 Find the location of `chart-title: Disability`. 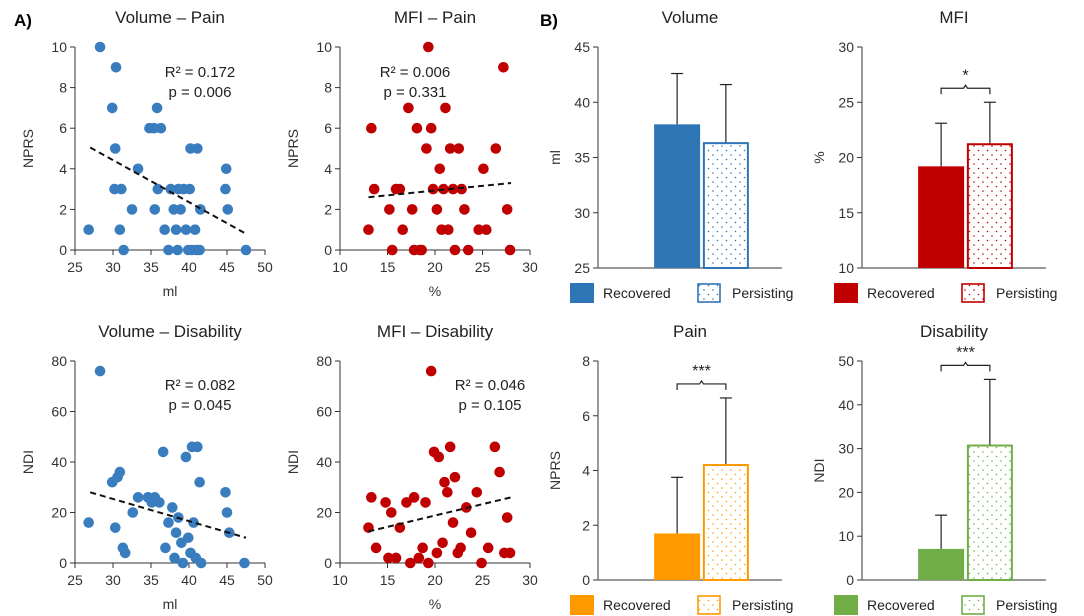

chart-title: Disability is located at coordinates (954, 331).